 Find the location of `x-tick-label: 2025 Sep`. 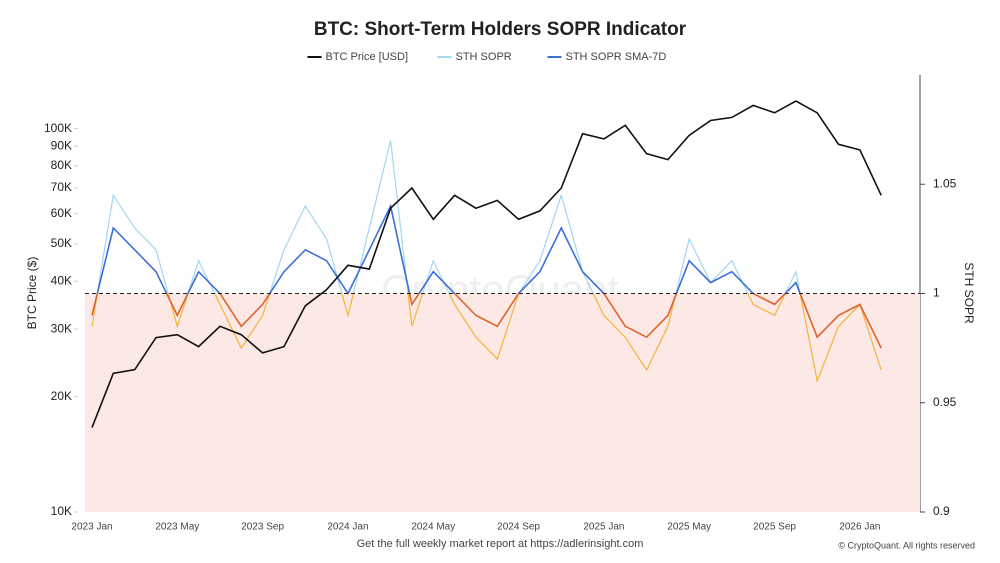

x-tick-label: 2025 Sep is located at coordinates (774, 527).